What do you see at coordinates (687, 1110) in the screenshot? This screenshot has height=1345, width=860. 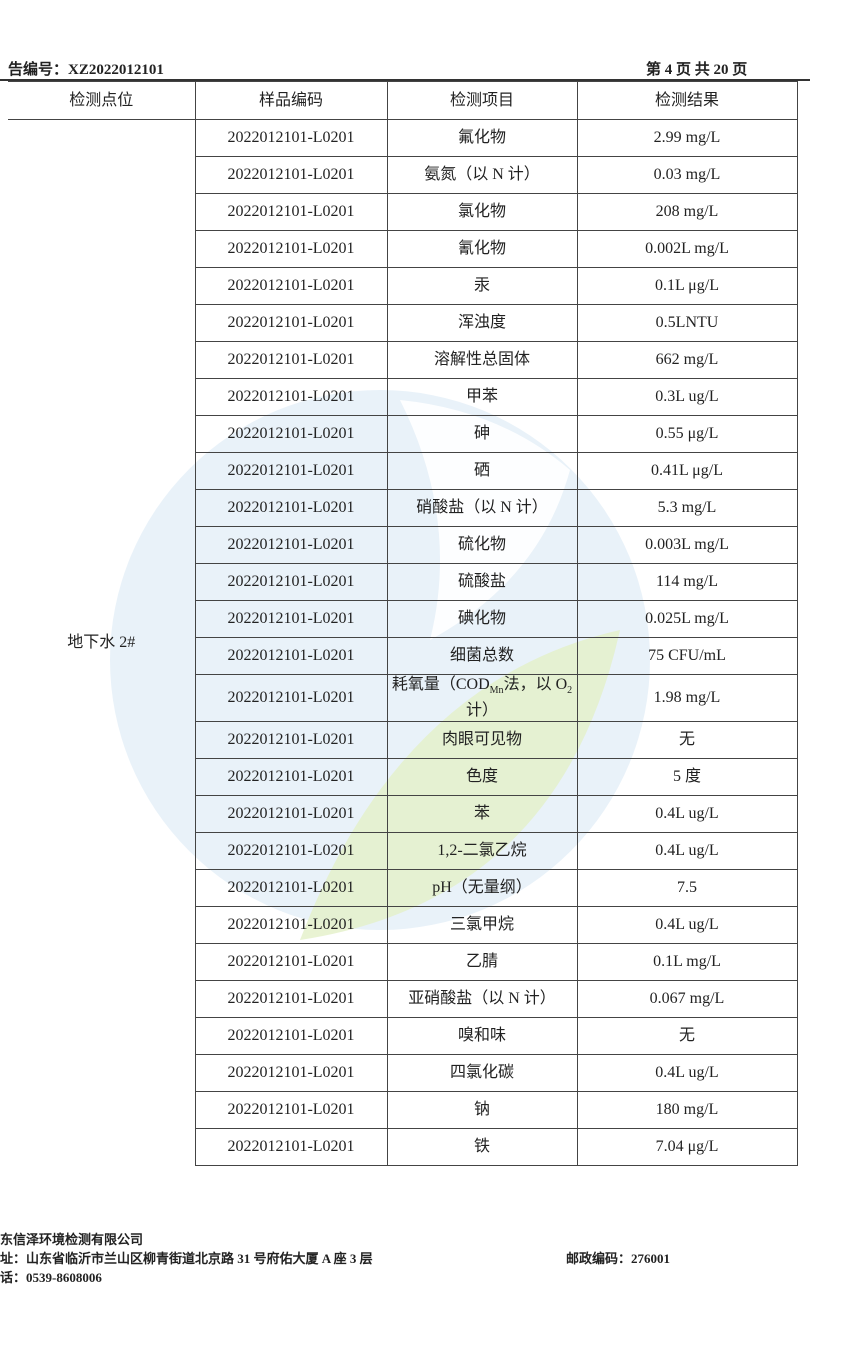 I see `cell: 180 mg/L` at bounding box center [687, 1110].